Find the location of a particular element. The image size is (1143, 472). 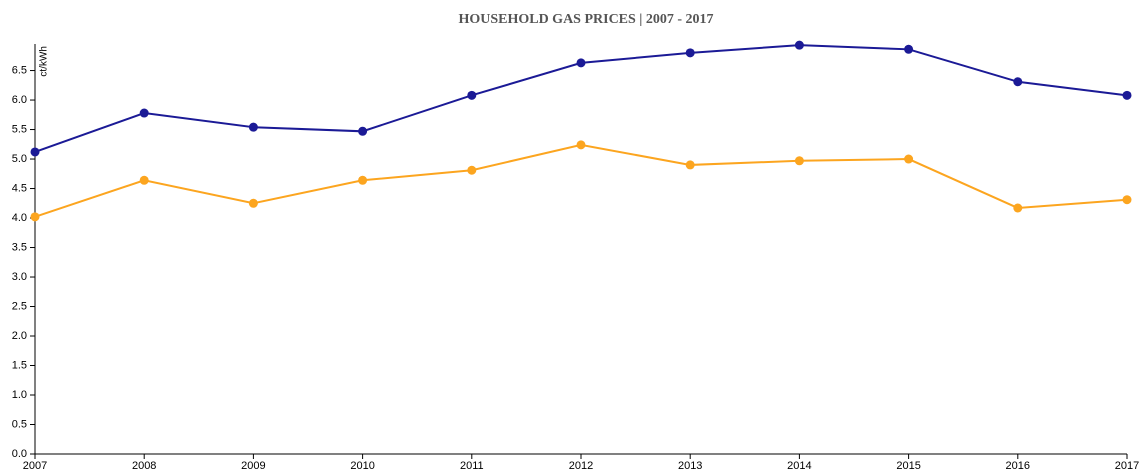

x-tick-label: 2012 is located at coordinates (581, 466).